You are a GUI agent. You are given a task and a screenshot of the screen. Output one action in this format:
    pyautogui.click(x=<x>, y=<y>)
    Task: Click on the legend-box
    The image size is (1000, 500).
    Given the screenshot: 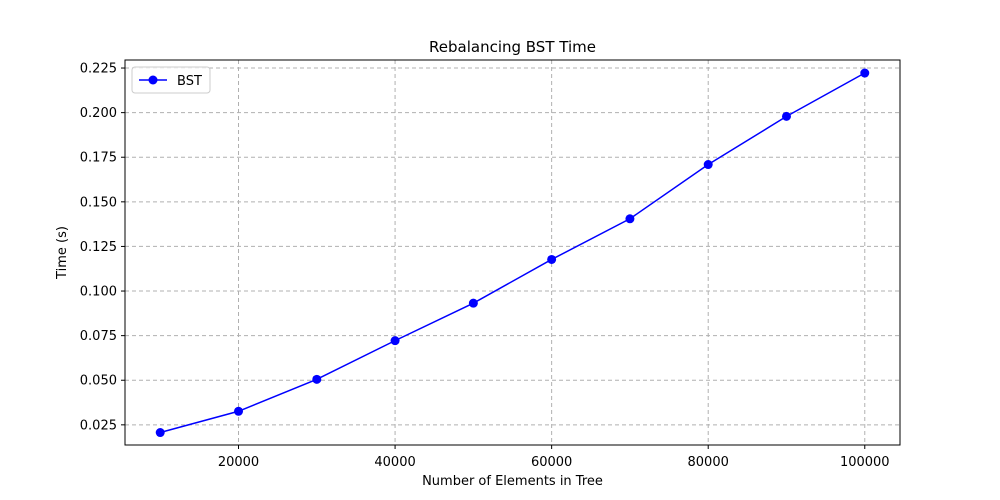 What is the action you would take?
    pyautogui.click(x=171, y=80)
    